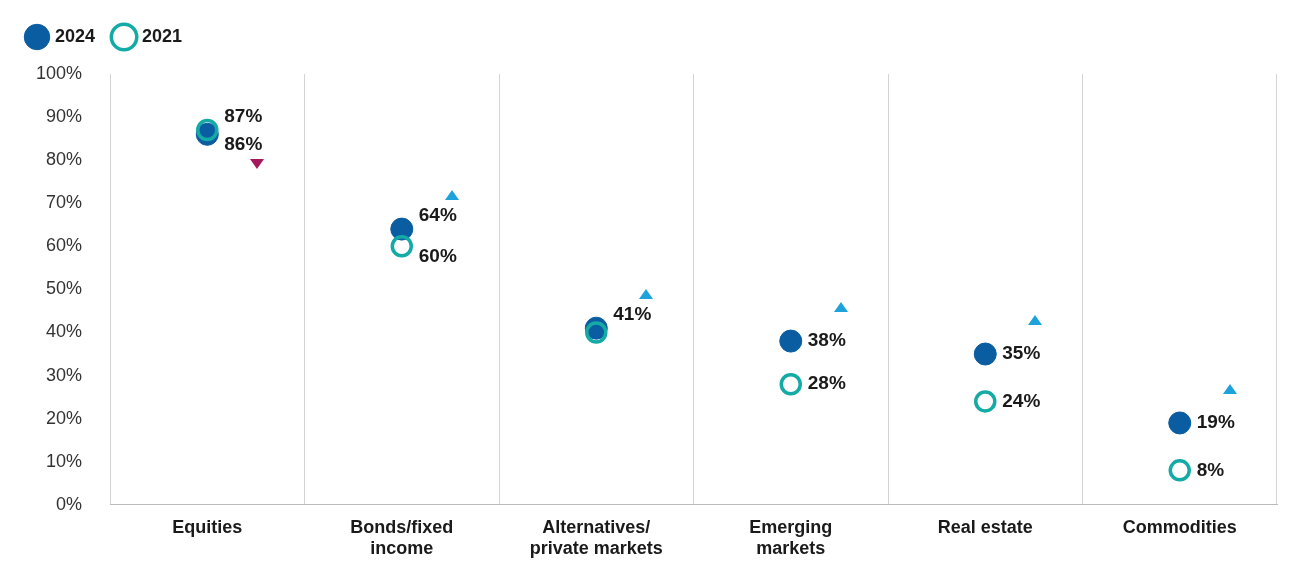 This screenshot has width=1298, height=580. Describe the element at coordinates (64, 288) in the screenshot. I see `y-tick-label: 50%` at that location.